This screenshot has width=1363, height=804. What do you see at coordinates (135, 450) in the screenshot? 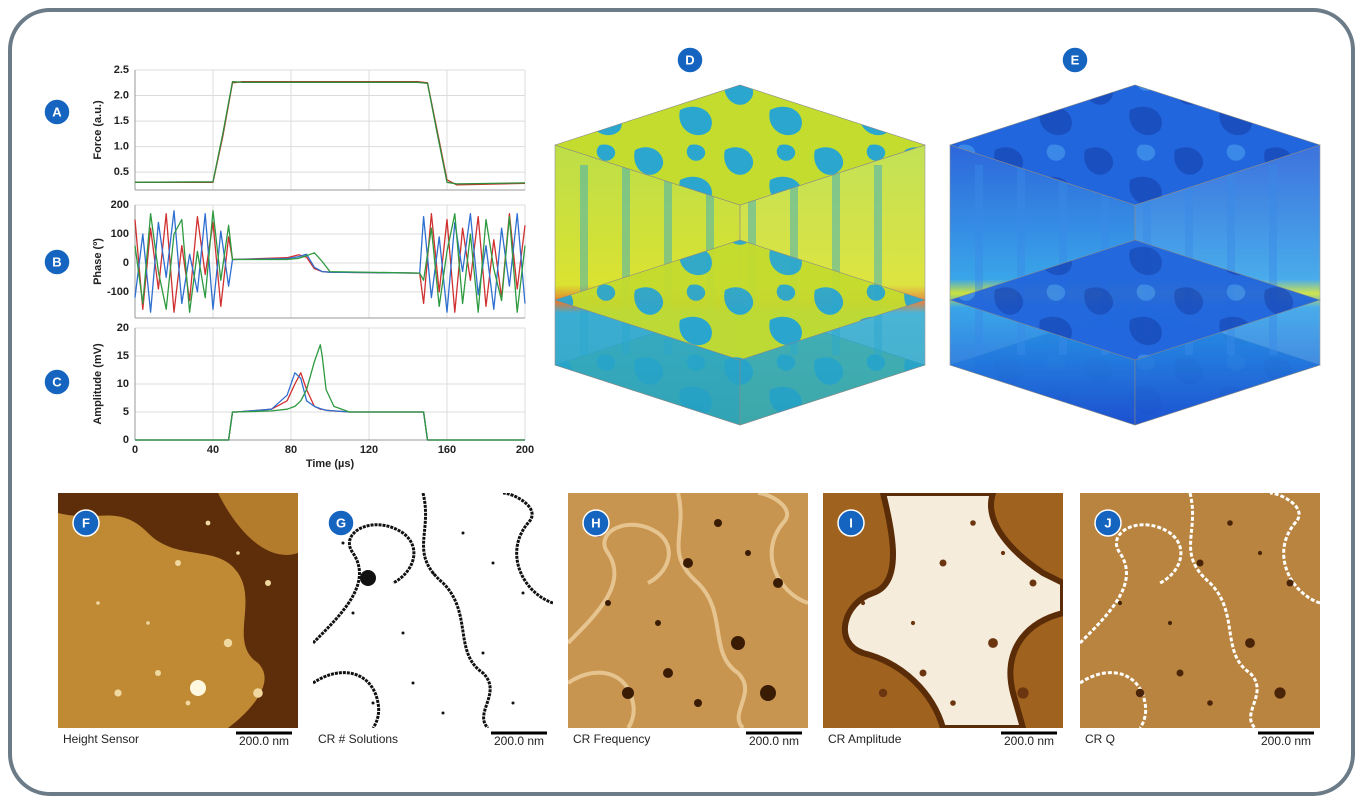
I see `x-tick-label: 0` at bounding box center [135, 450].